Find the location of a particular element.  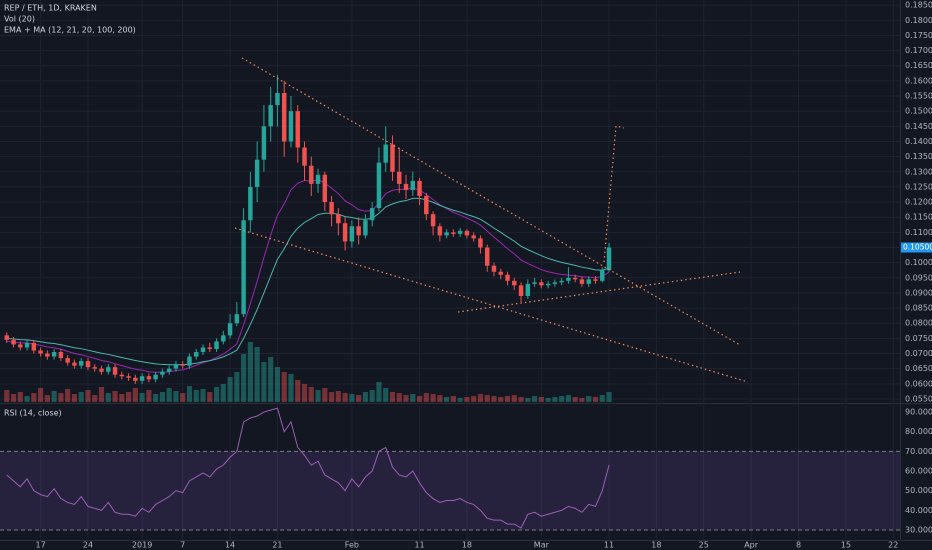

x-tick-label: 14 is located at coordinates (230, 545).